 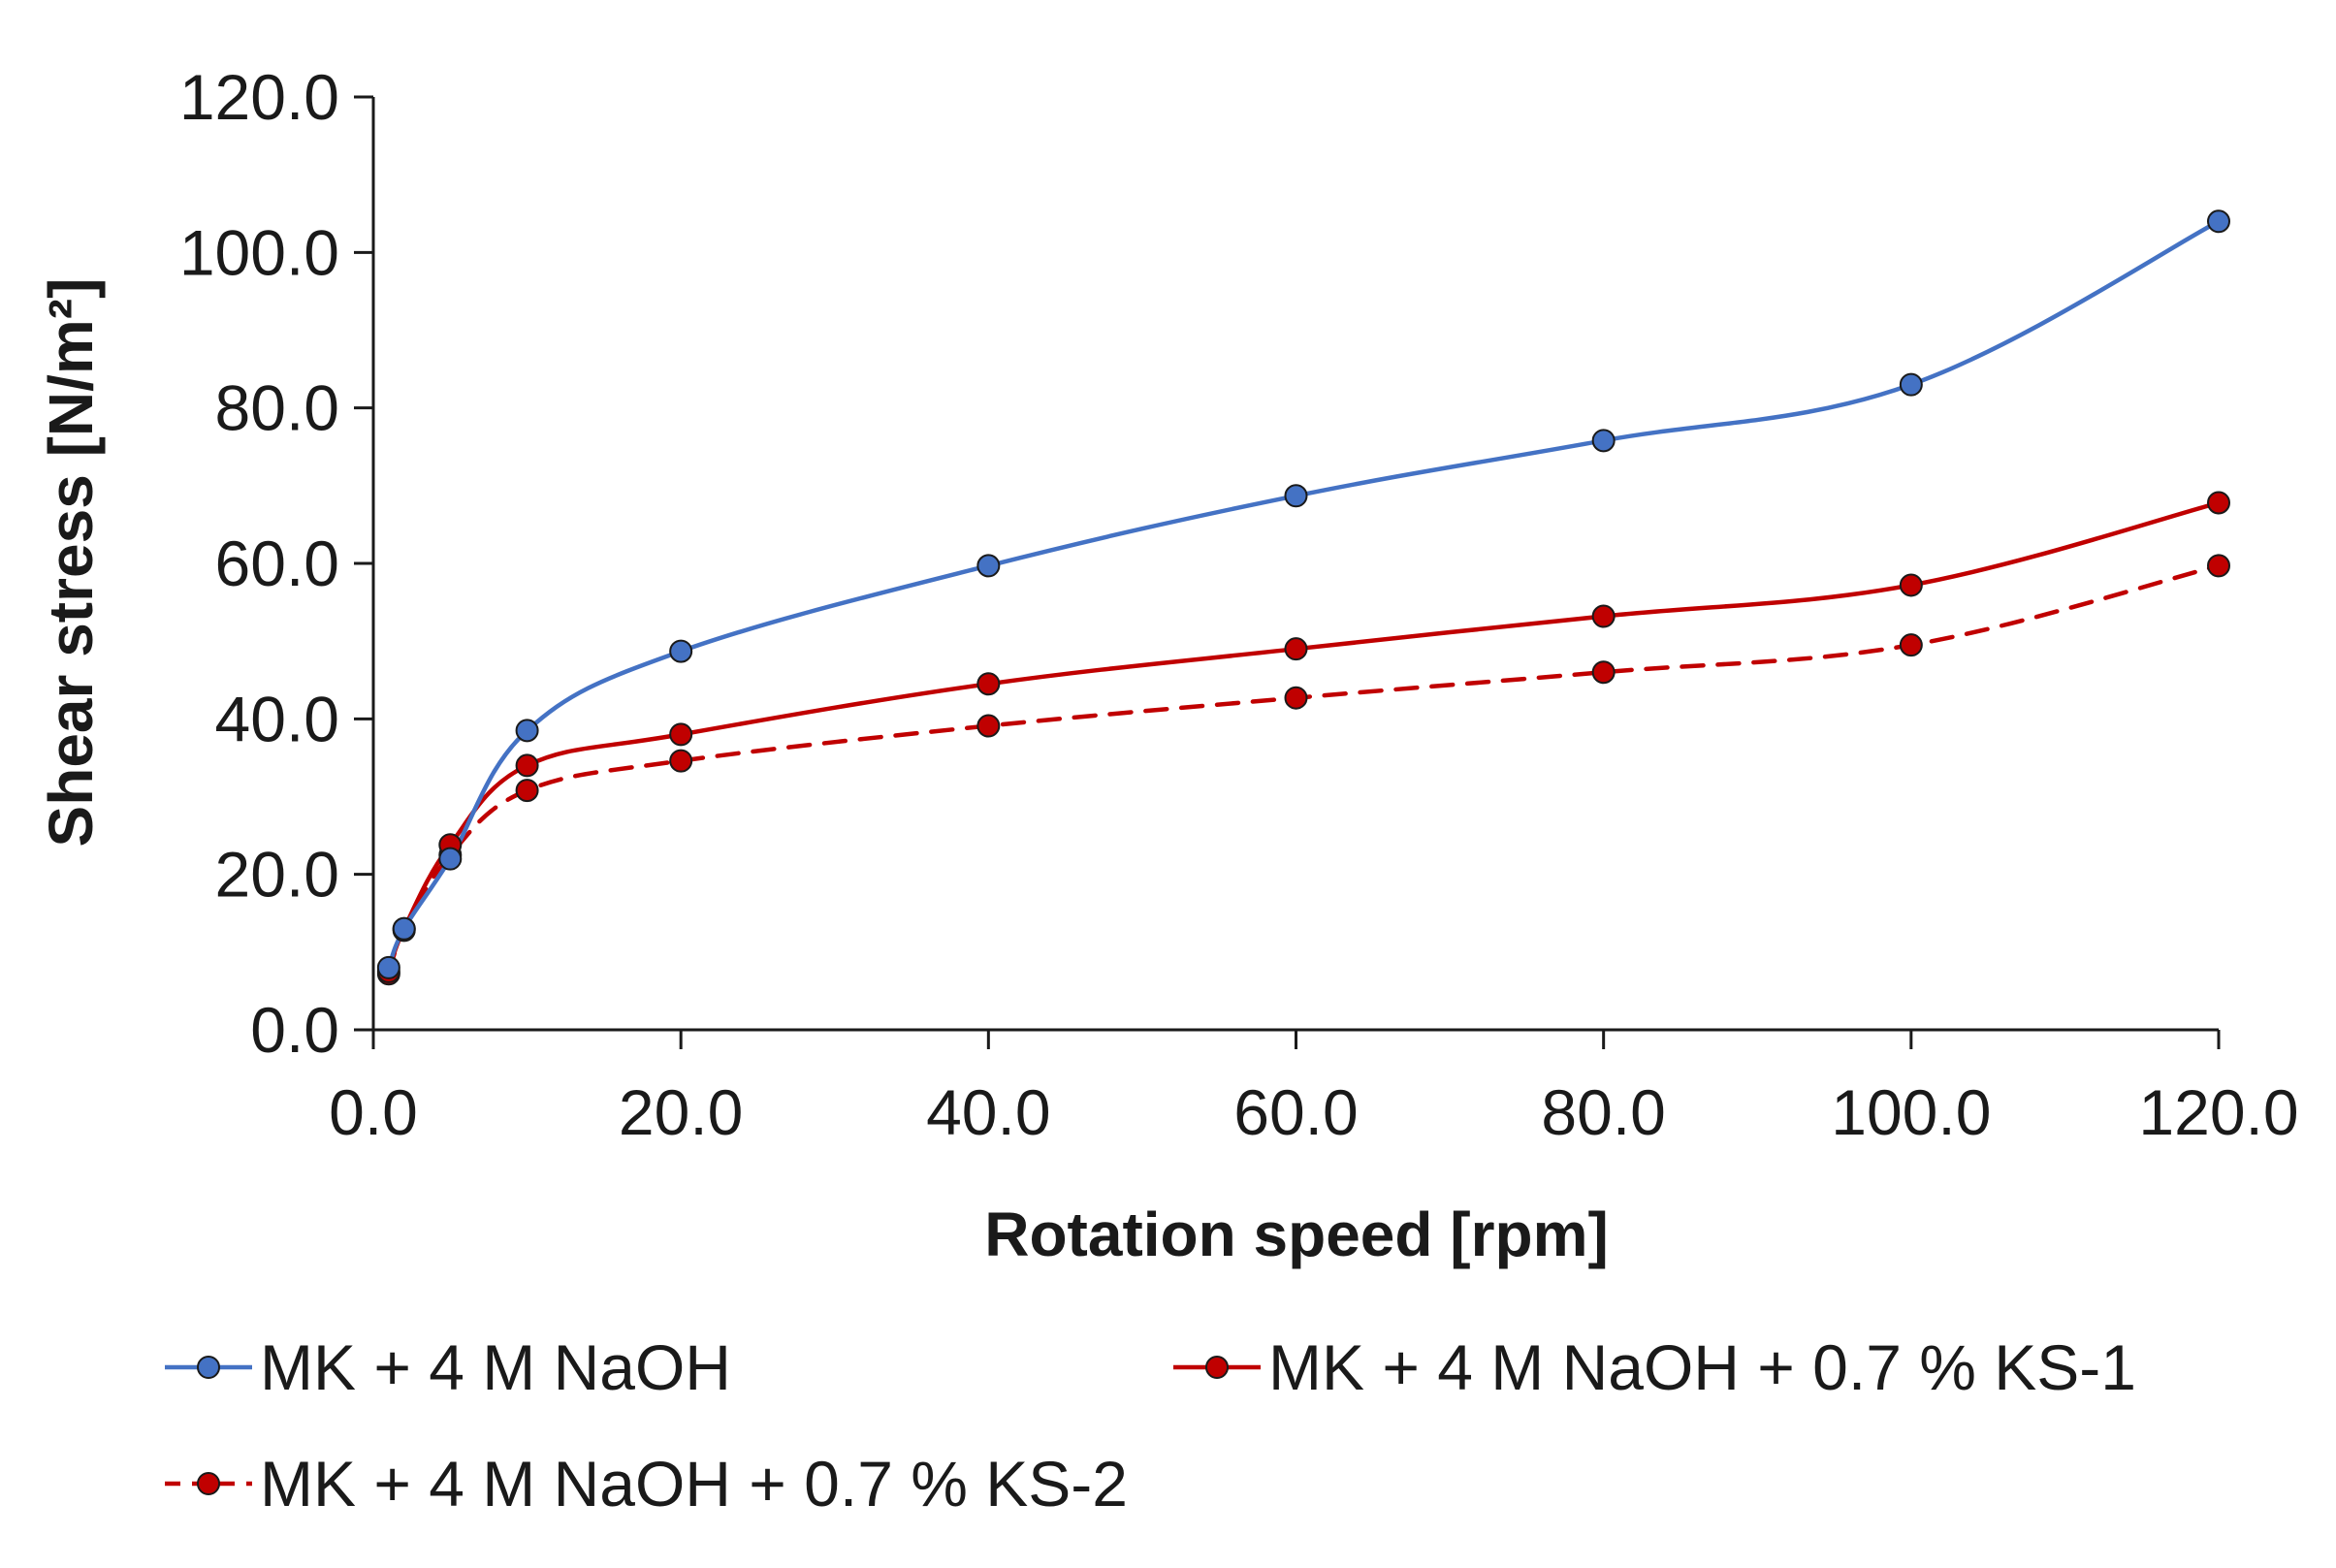 I want to click on x-tick-label: 100.0, so click(x=1911, y=1112).